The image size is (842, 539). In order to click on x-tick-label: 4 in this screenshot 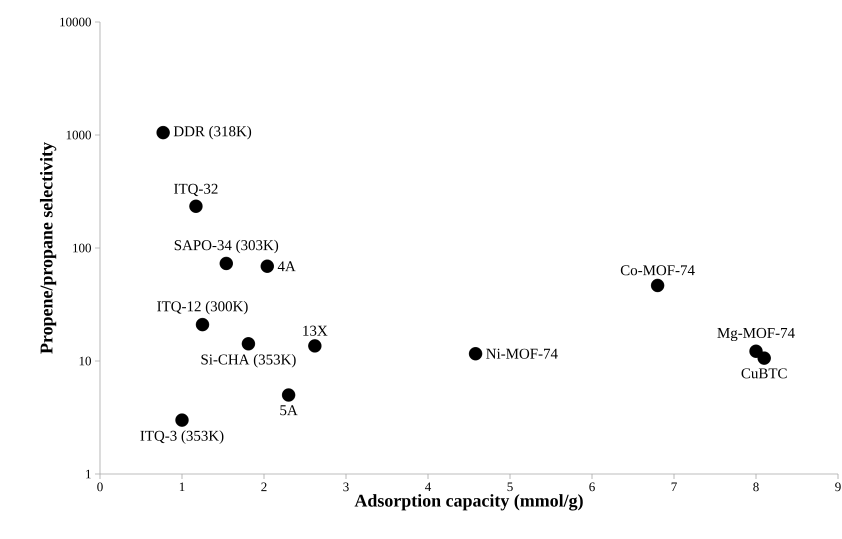, I will do `click(428, 487)`.